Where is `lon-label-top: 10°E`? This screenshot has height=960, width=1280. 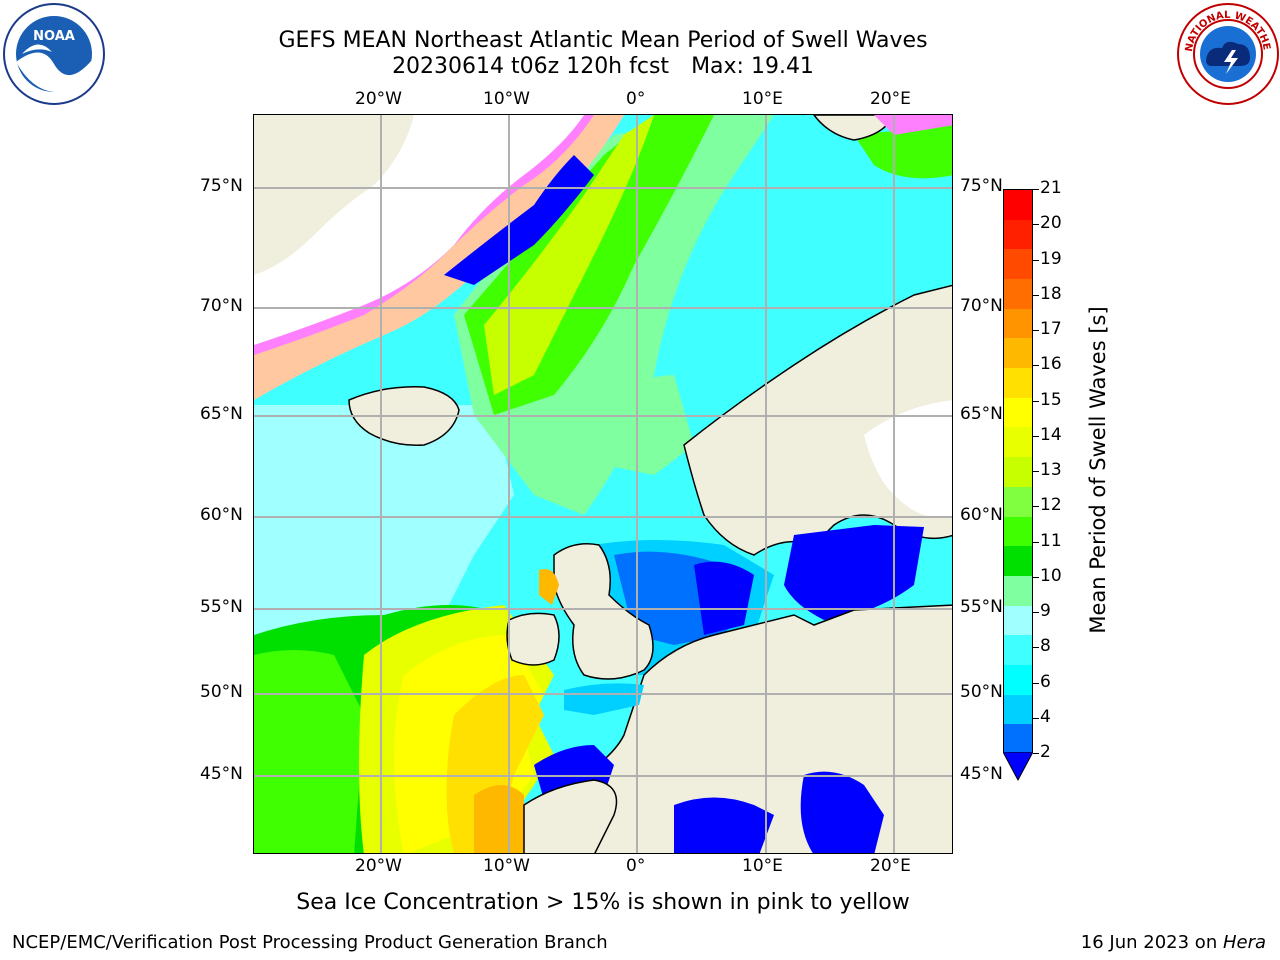
lon-label-top: 10°E is located at coordinates (762, 99).